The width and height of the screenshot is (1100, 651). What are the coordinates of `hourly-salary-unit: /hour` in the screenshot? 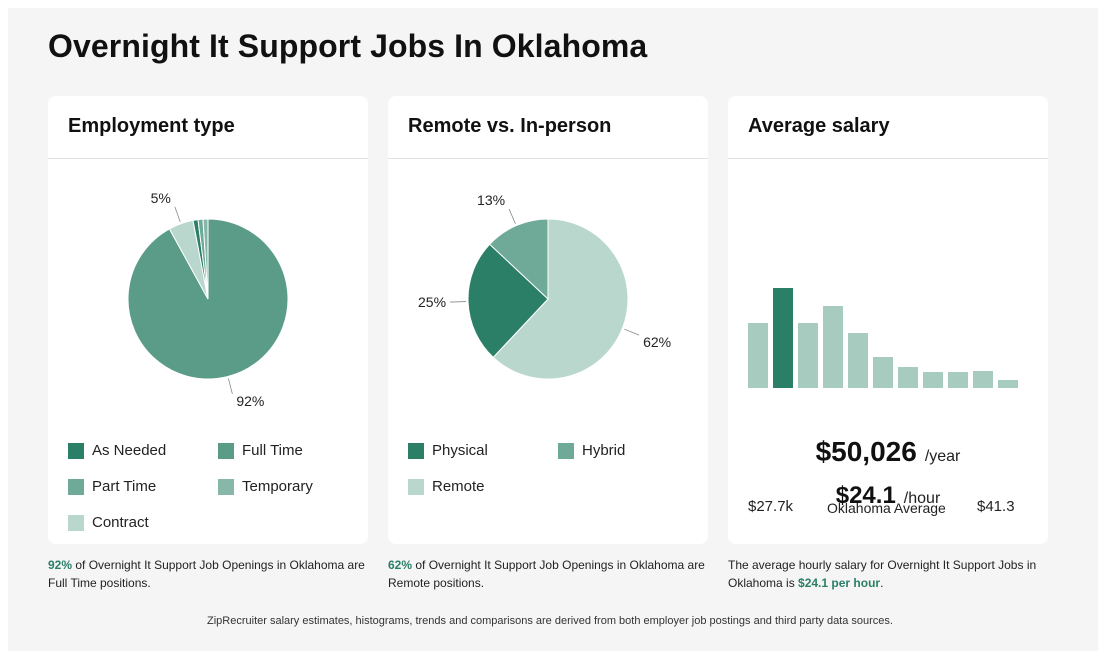 It's located at (922, 498).